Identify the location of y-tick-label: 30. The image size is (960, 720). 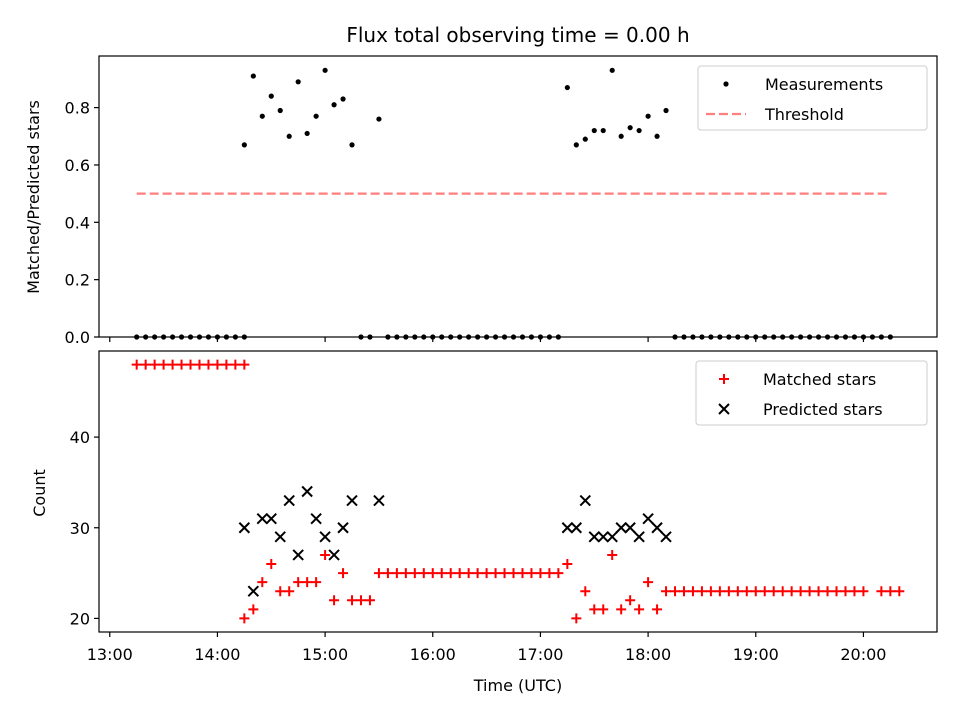
(80, 528).